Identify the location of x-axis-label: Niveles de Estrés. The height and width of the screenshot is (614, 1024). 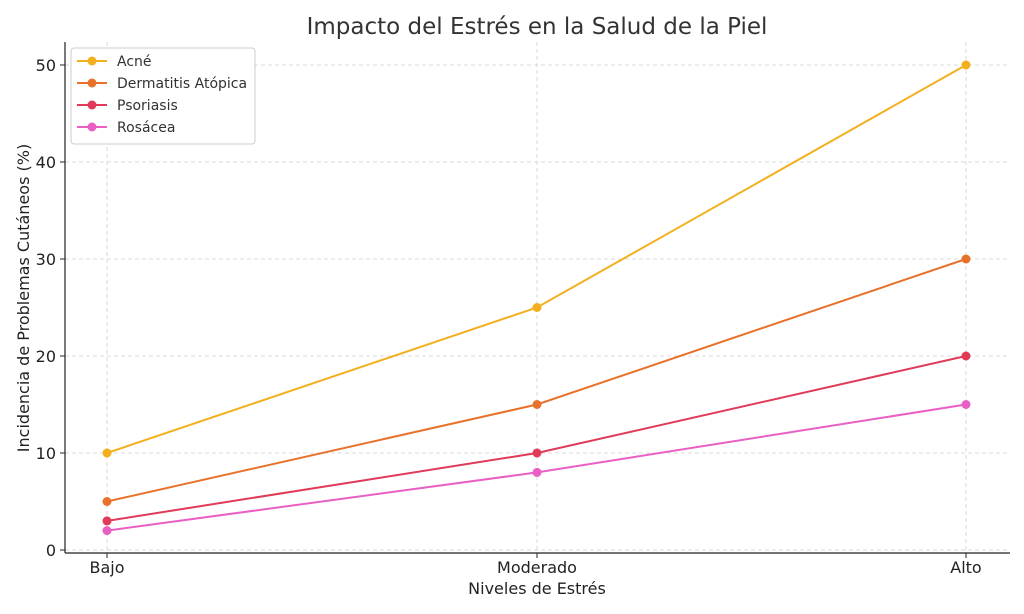
(537, 588).